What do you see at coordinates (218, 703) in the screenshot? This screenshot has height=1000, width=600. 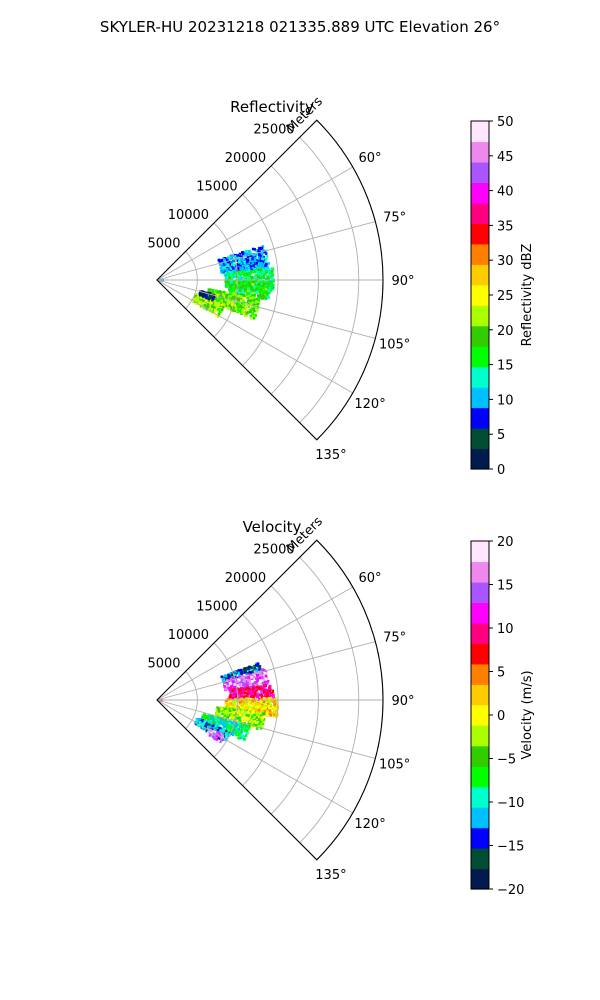 I see `radar-data` at bounding box center [218, 703].